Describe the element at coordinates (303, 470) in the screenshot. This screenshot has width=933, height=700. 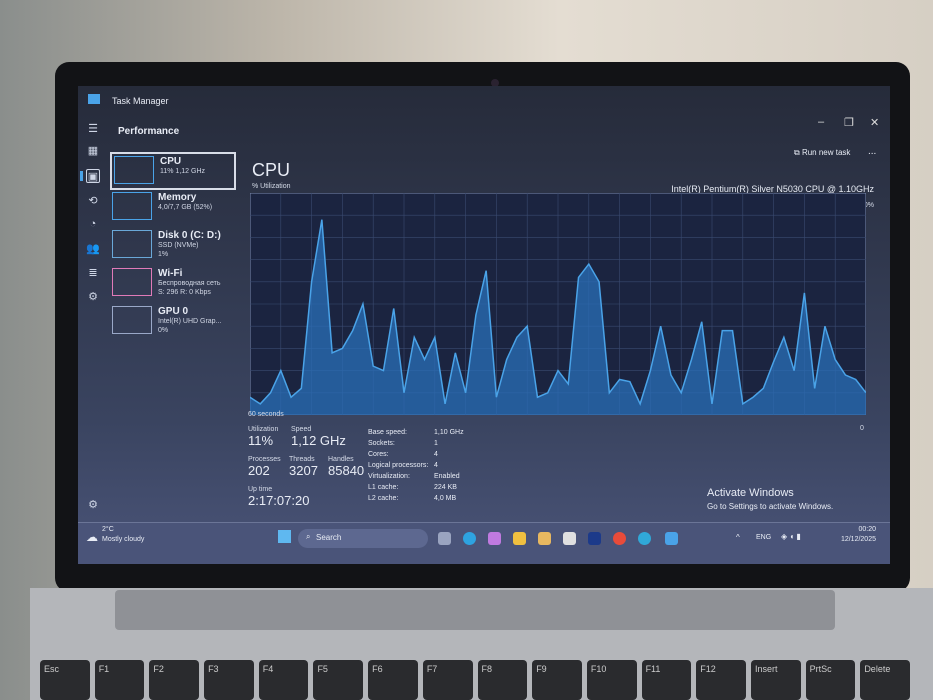
I see `value: 3207` at that location.